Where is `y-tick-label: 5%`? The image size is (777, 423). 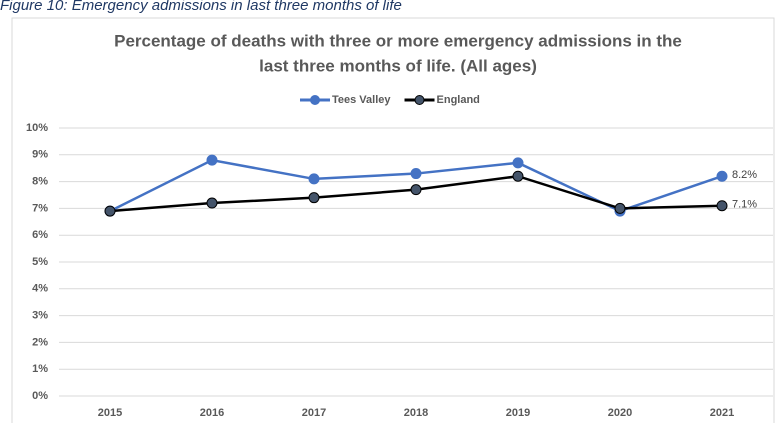
y-tick-label: 5% is located at coordinates (40, 262).